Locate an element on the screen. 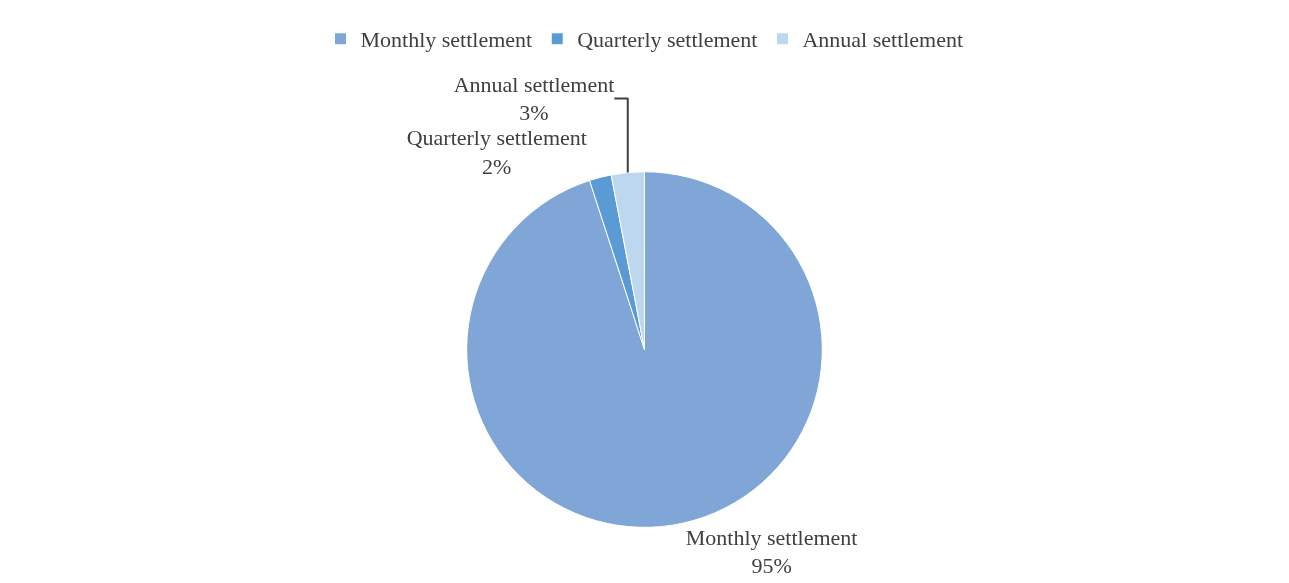 The image size is (1289, 583). data-label: 95% is located at coordinates (771, 566).